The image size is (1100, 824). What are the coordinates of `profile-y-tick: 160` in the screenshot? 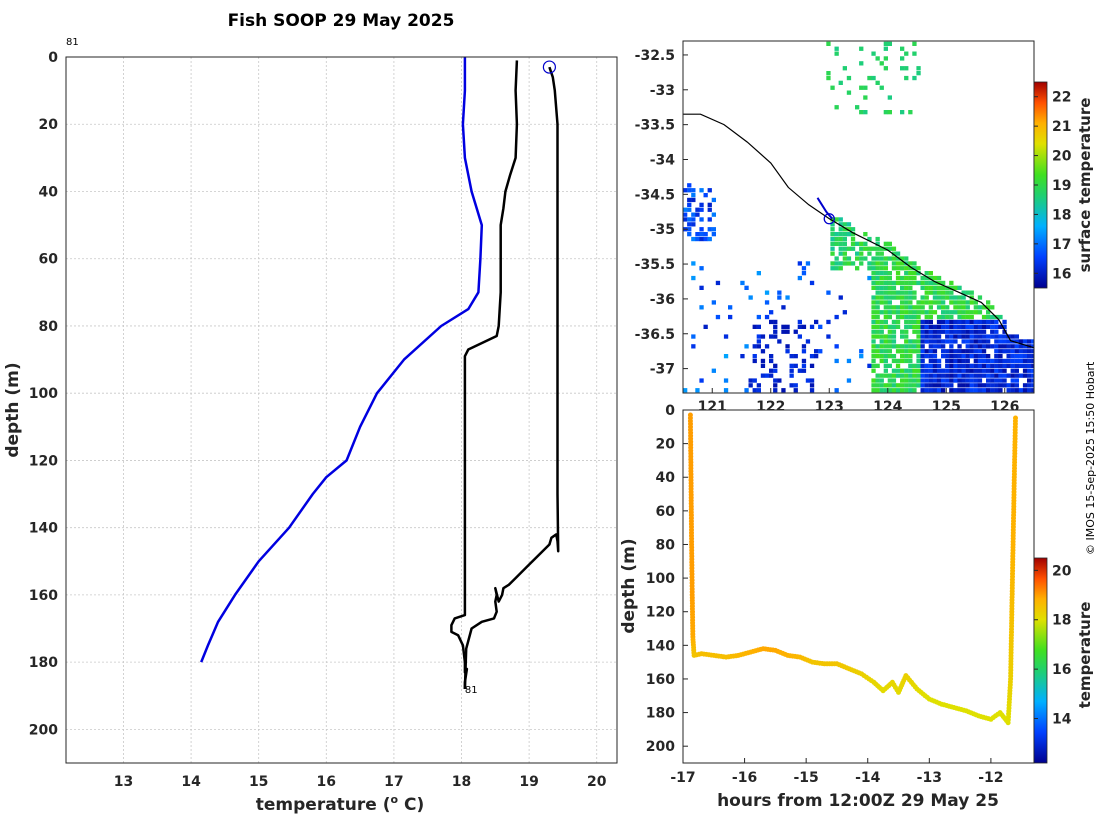 It's located at (43, 596).